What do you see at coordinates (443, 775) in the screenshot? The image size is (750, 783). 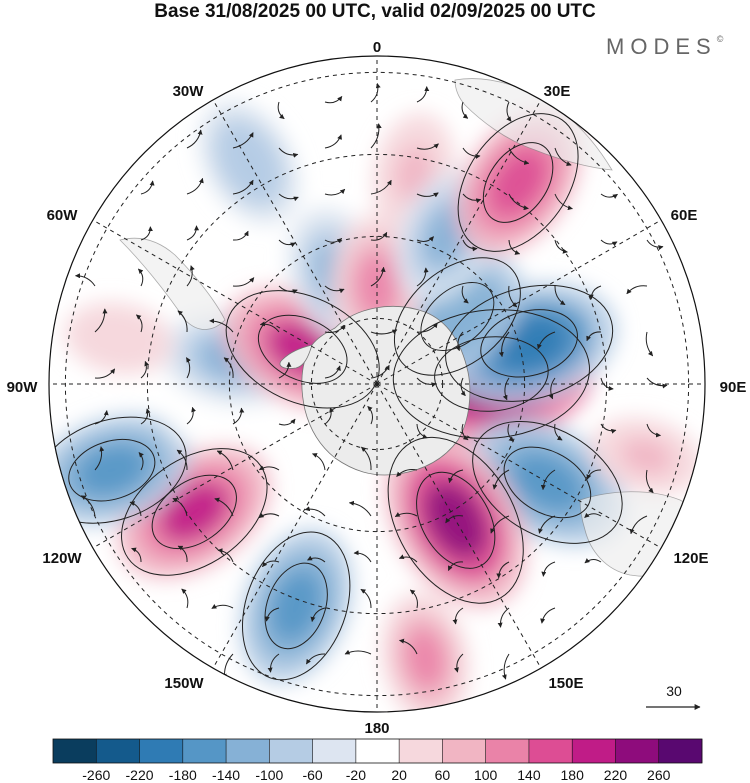 I see `colorbar-tick: 60` at bounding box center [443, 775].